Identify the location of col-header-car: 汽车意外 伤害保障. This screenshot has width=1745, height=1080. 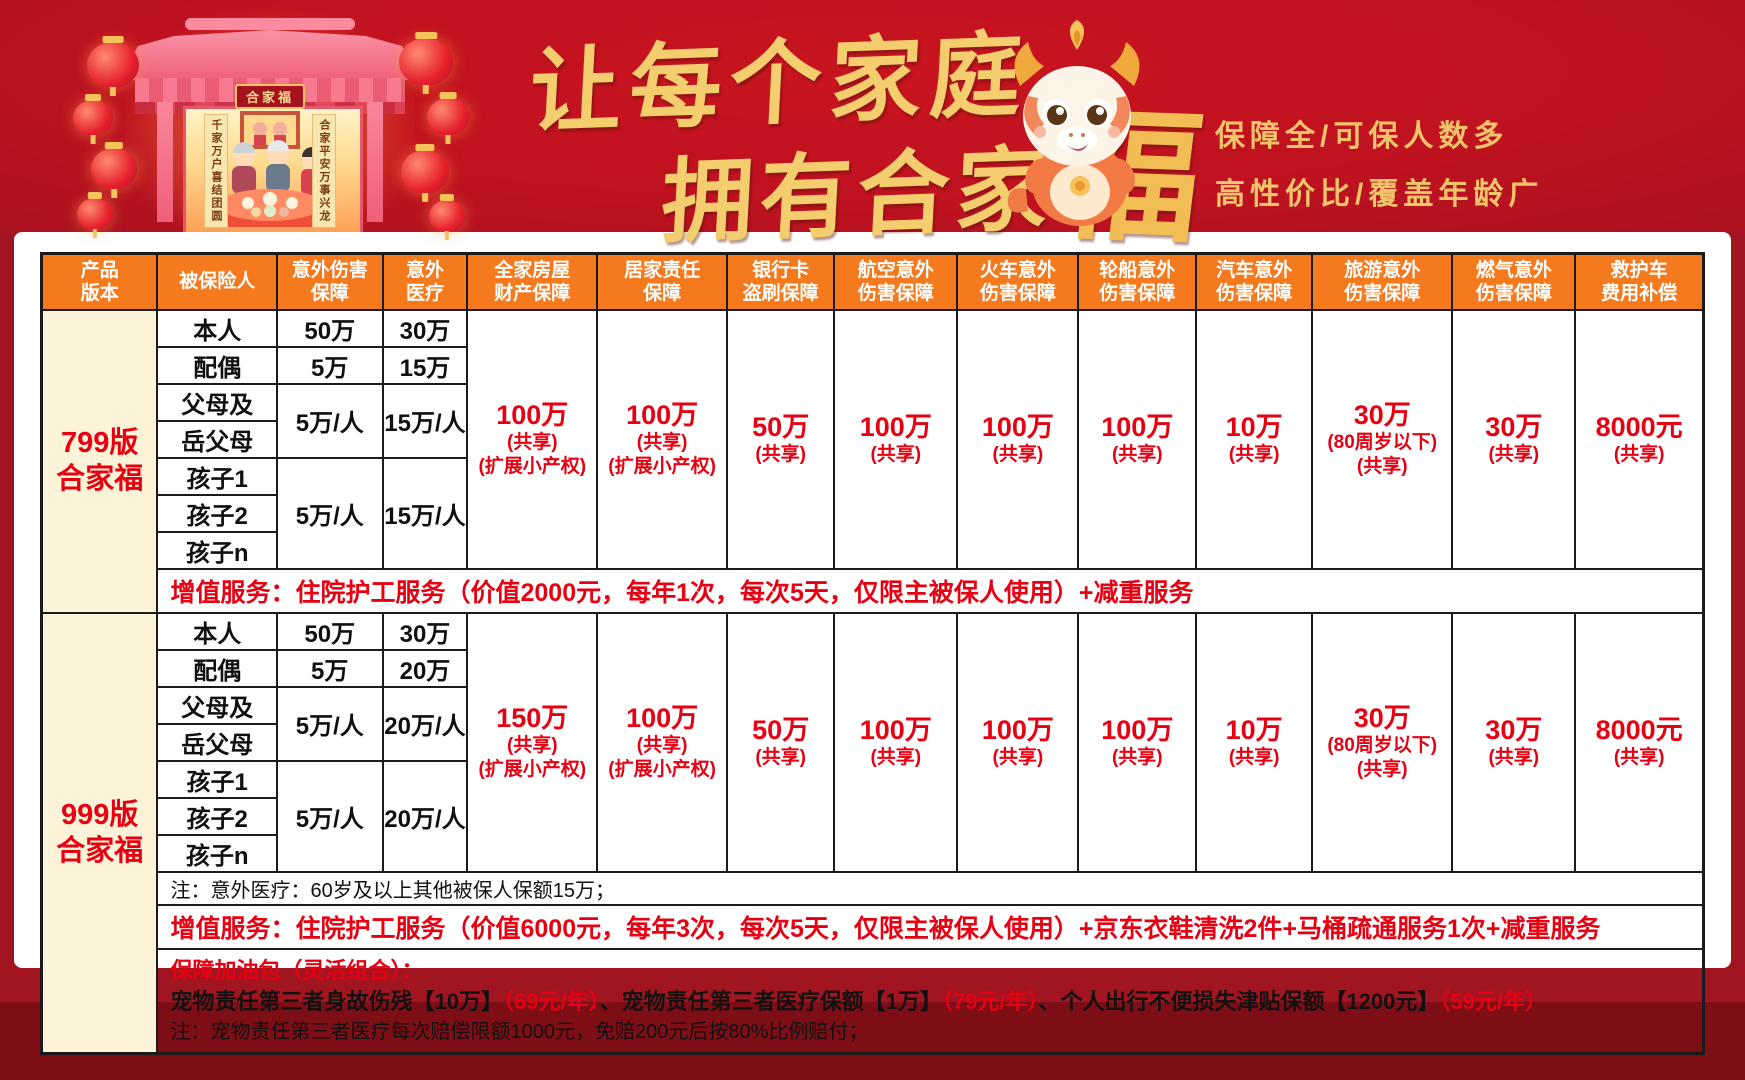
(1254, 281).